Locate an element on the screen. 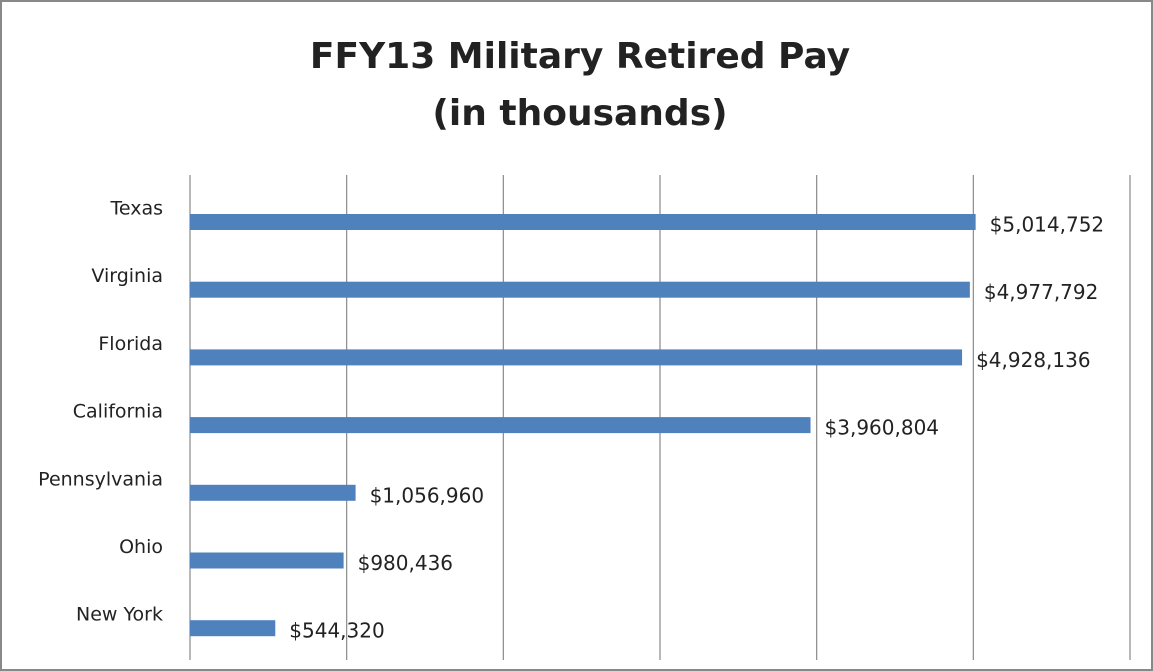 Image resolution: width=1153 pixels, height=671 pixels. y-tick-label: California is located at coordinates (118, 412).